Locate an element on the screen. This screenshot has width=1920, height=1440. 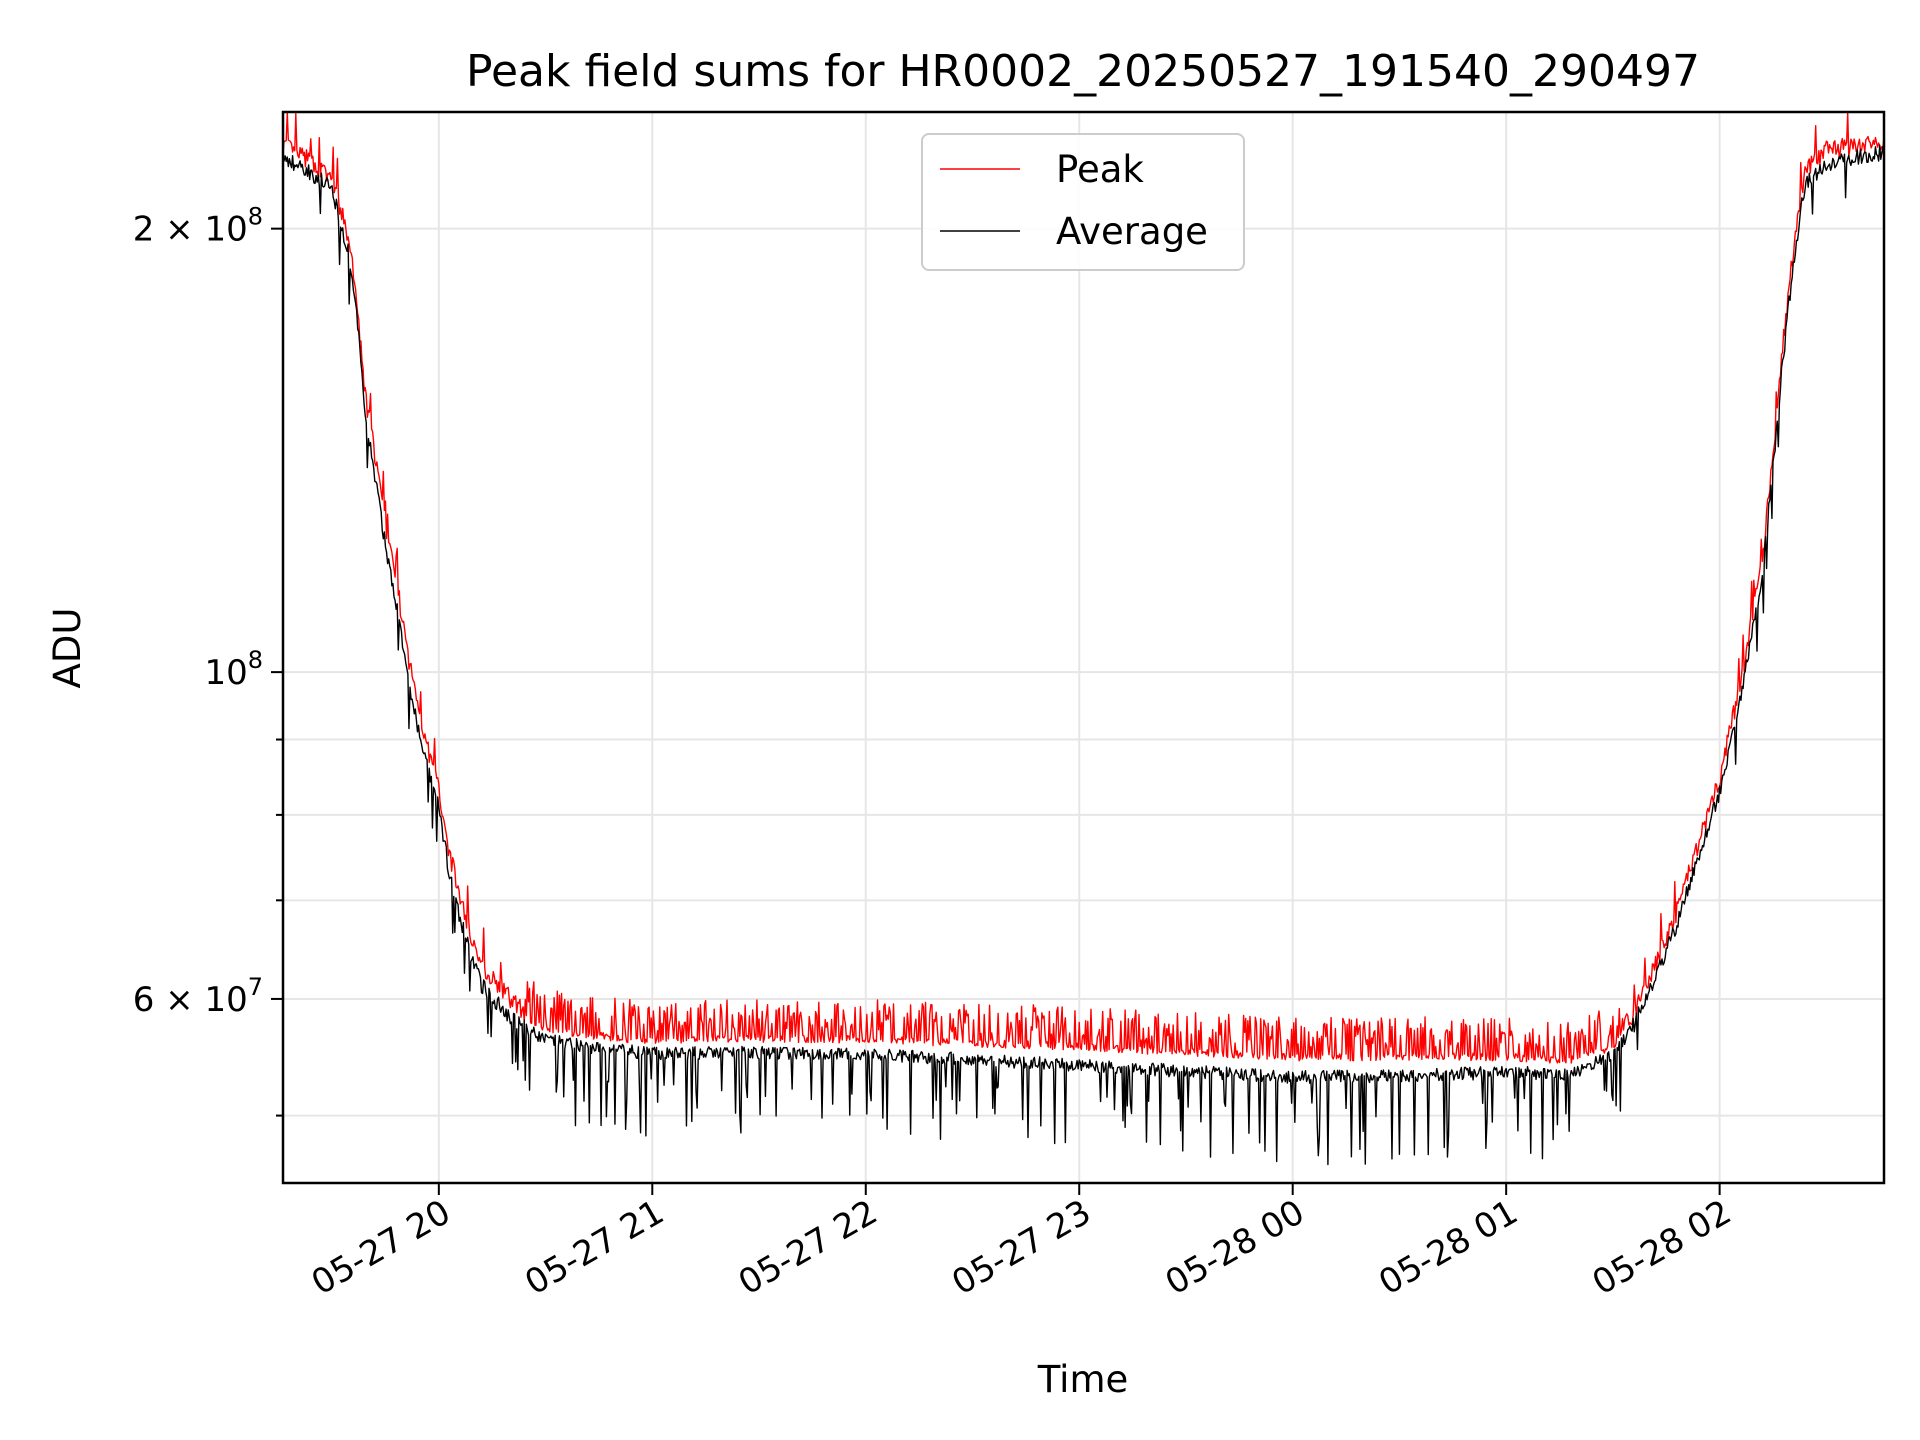
legend-label-peak: Peak is located at coordinates (1100, 169).